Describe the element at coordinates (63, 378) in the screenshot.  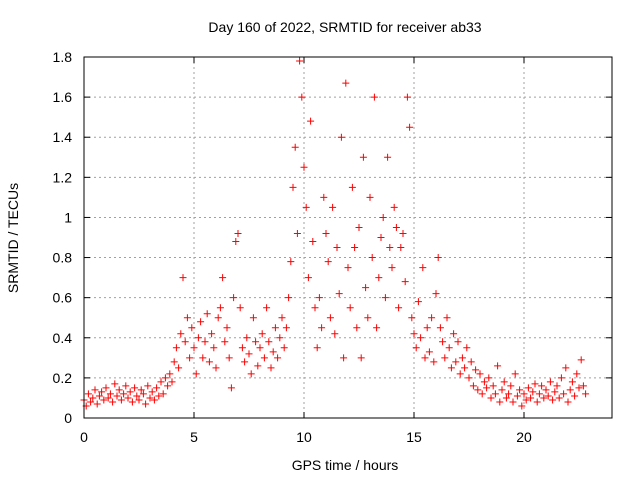
I see `y-tick-label: 0.2` at that location.